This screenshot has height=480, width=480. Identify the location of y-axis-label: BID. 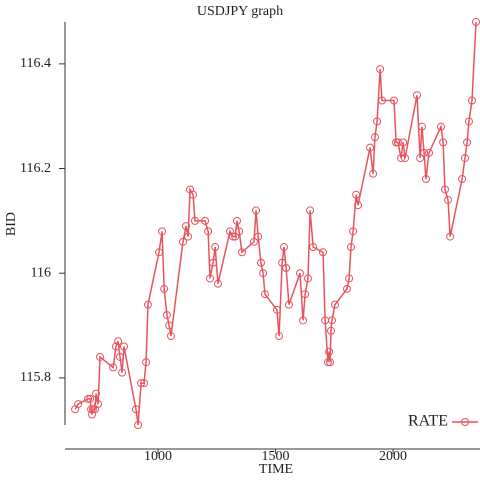
(11, 224).